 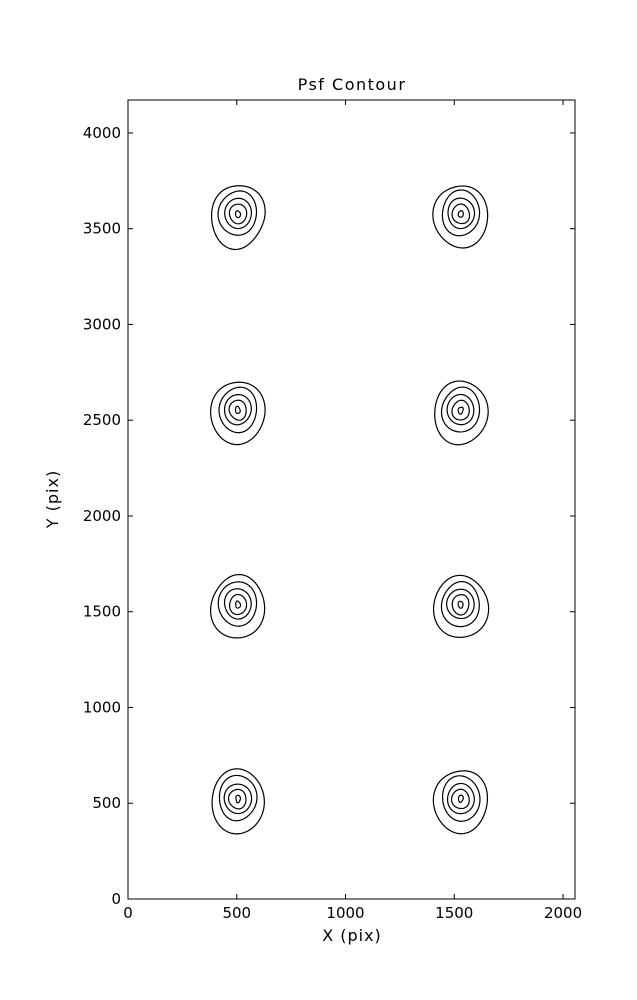 I want to click on x-tick-label: 1000, so click(x=345, y=913).